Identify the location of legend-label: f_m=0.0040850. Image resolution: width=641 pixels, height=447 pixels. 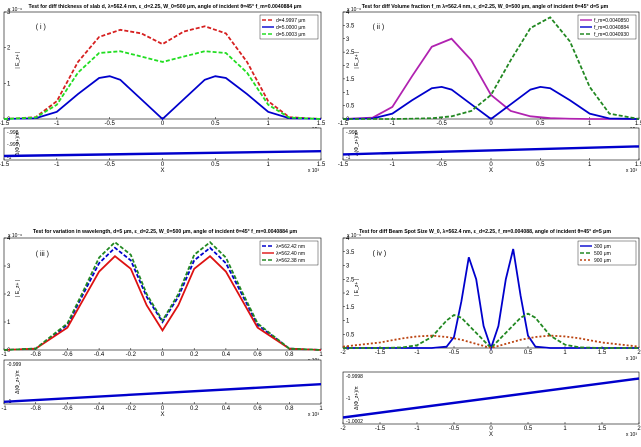
(611, 21).